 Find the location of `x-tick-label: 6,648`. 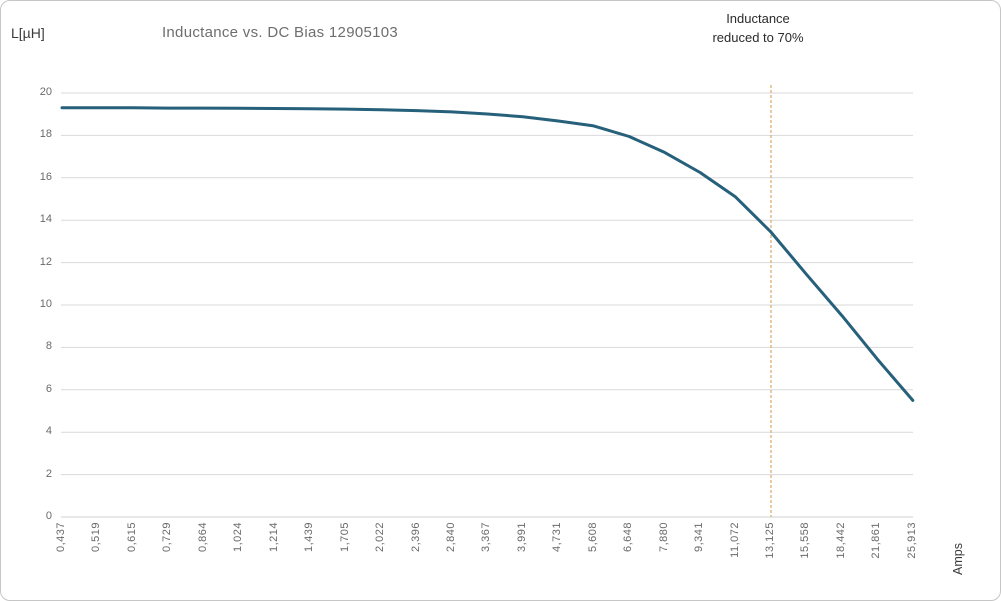

x-tick-label: 6,648 is located at coordinates (628, 537).